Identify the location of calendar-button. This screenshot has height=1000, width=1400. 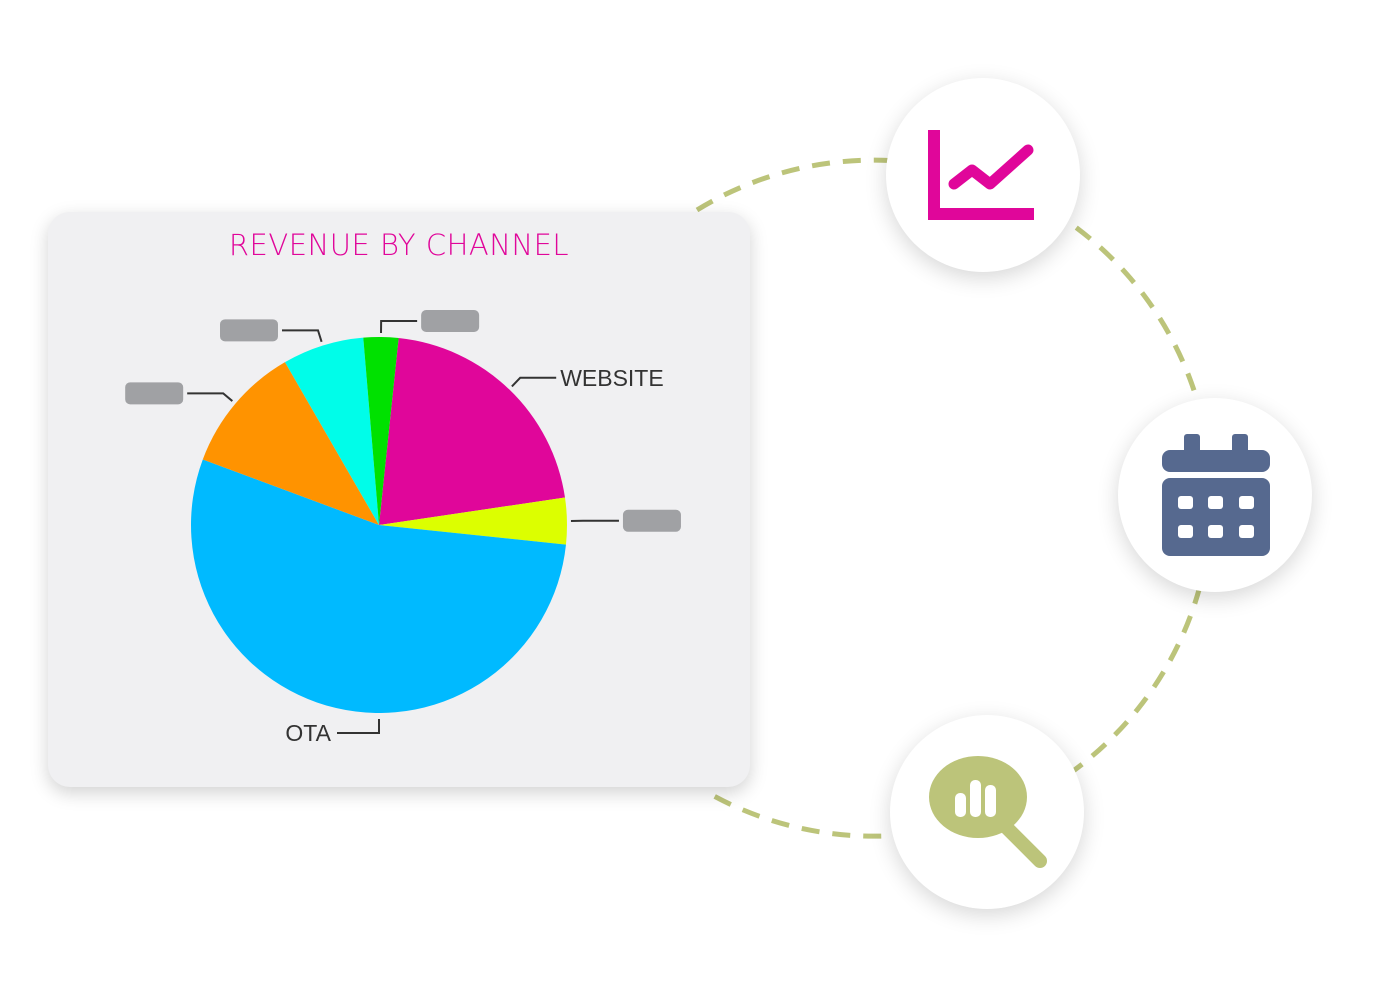
(1215, 495).